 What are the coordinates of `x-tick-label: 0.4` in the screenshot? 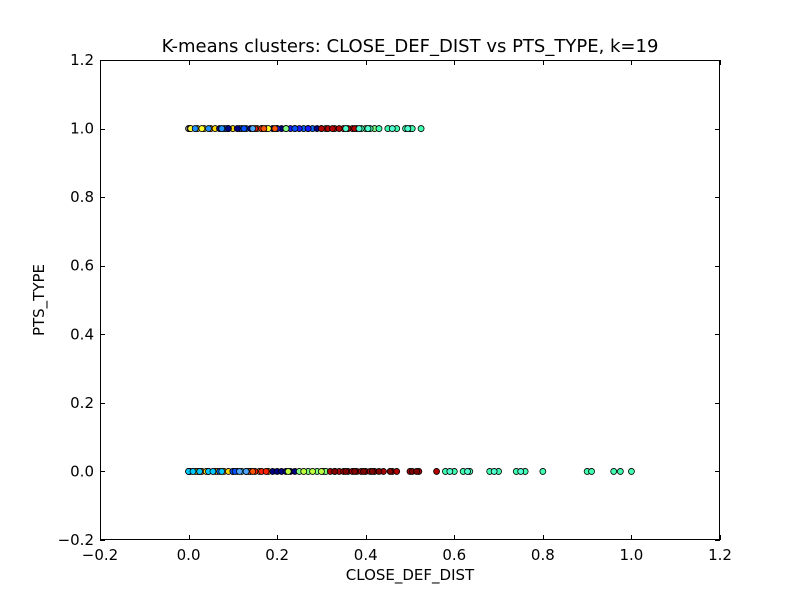 It's located at (366, 555).